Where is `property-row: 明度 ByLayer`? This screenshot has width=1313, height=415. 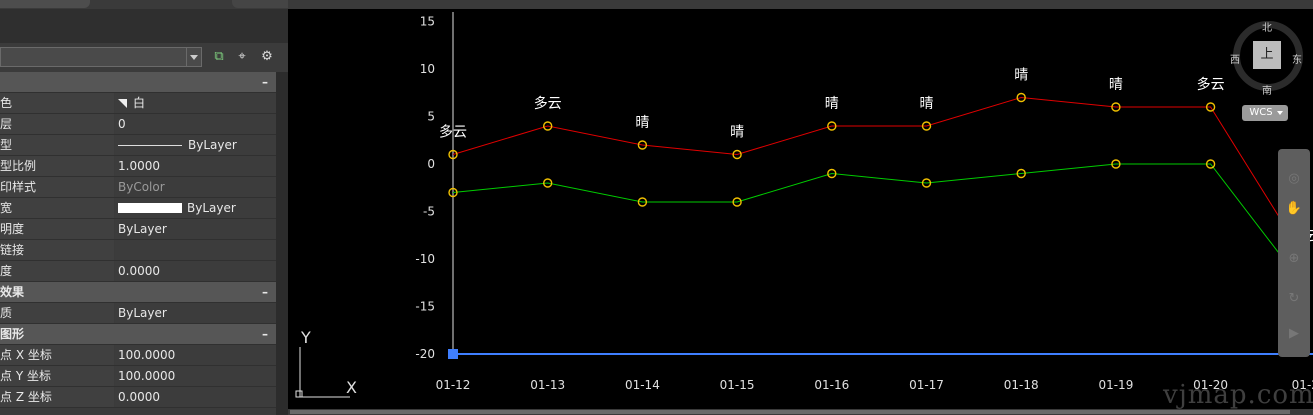
property-row: 明度 ByLayer is located at coordinates (139, 229).